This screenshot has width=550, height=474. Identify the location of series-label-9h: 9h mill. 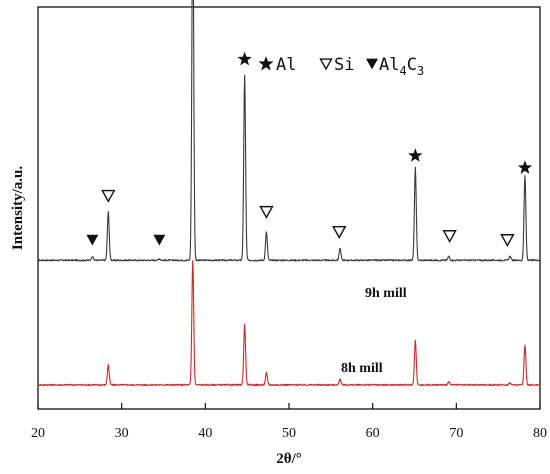
(386, 293).